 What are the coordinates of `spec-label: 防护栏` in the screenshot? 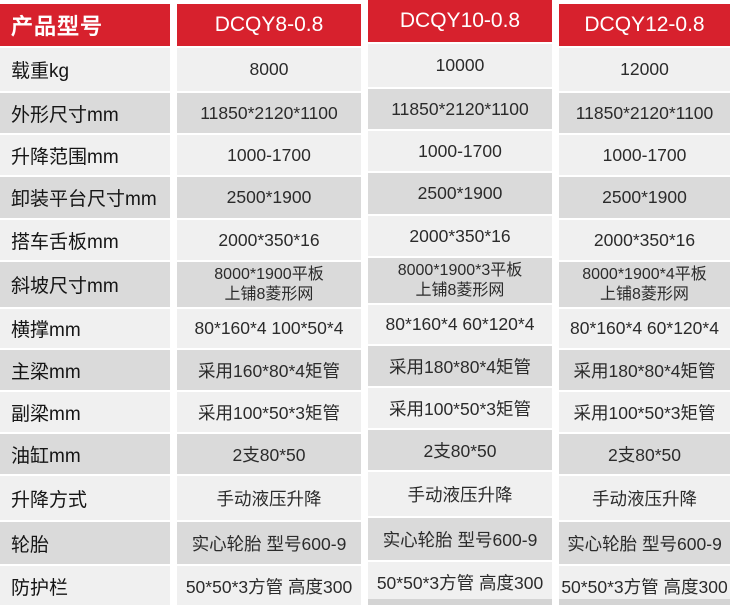 It's located at (85, 585).